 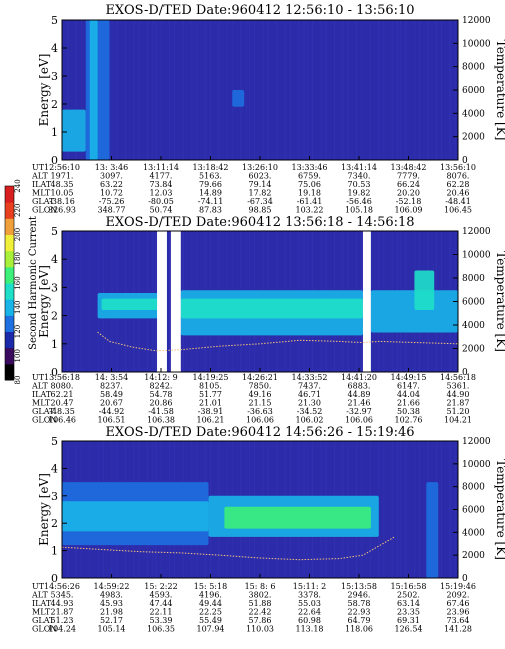 What do you see at coordinates (309, 586) in the screenshot?
I see `table-cell: 15:11: 2` at bounding box center [309, 586].